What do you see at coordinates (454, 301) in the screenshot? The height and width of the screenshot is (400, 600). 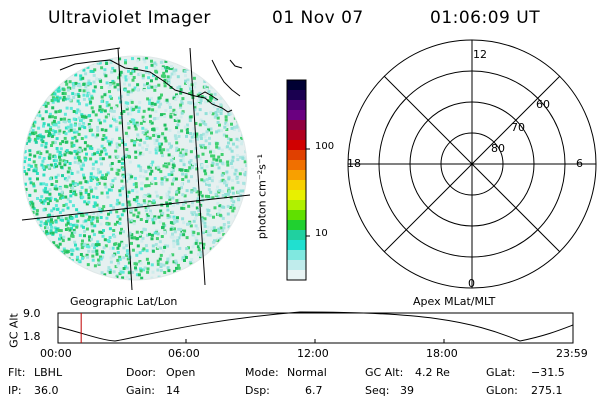 I see `apex-mlat-mlt-label: Apex MLat/MLT` at bounding box center [454, 301].